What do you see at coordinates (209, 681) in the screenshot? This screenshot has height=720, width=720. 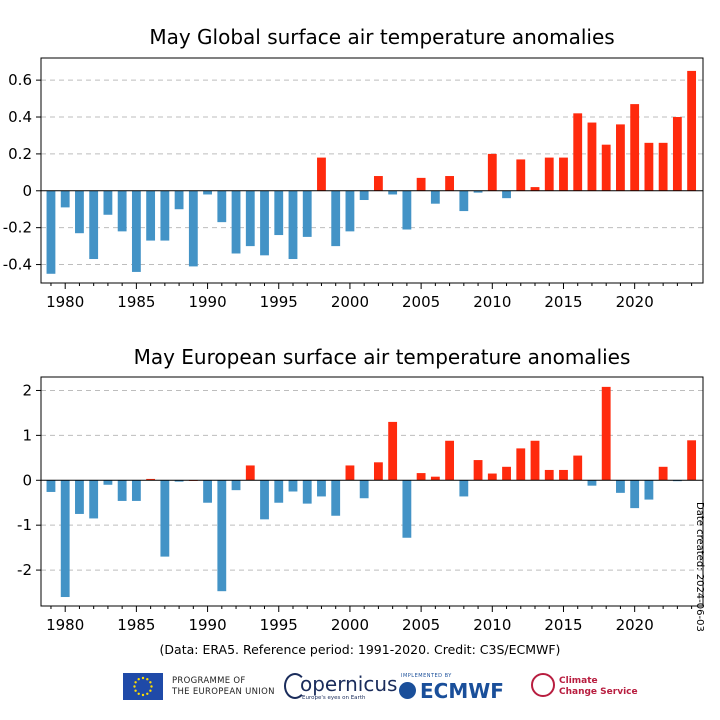 I see `eu-line-1: PROGRAMME OF` at bounding box center [209, 681].